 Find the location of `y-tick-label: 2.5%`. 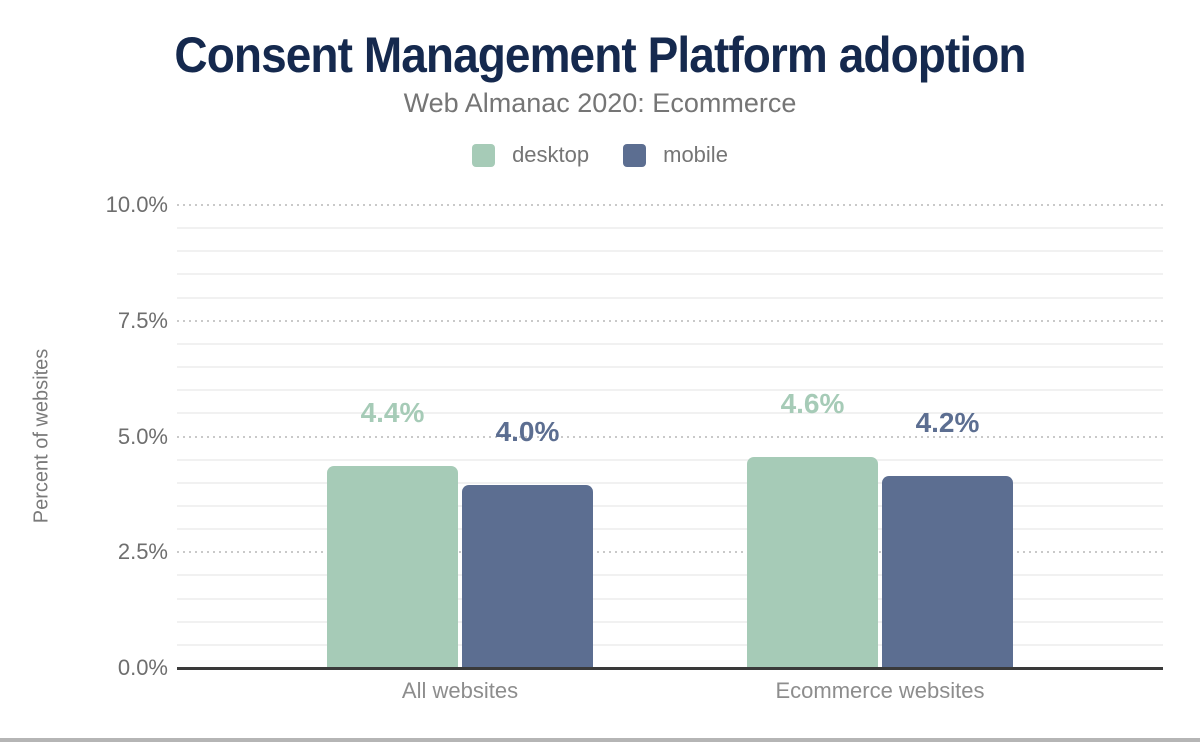

y-tick-label: 2.5% is located at coordinates (142, 551).